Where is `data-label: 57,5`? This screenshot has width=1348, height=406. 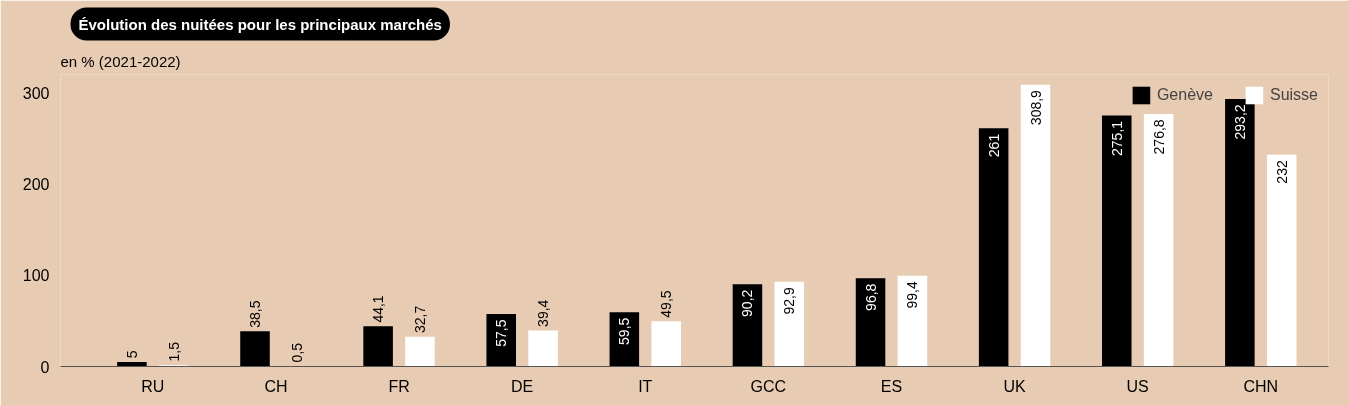
data-label: 57,5 is located at coordinates (501, 333).